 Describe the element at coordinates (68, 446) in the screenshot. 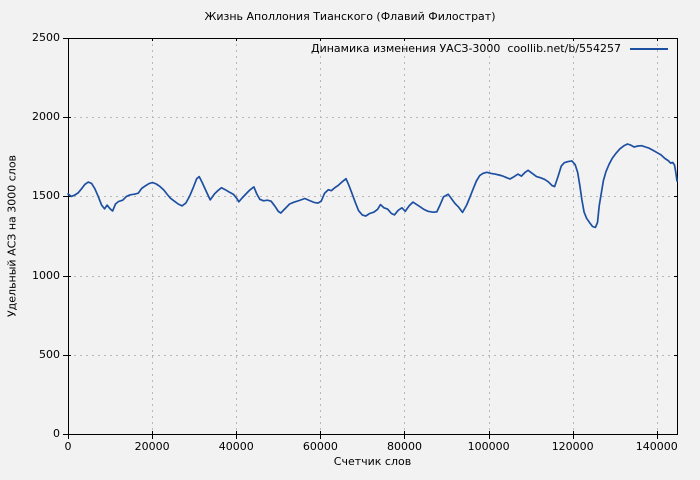

I see `x-tick-label: 0` at that location.